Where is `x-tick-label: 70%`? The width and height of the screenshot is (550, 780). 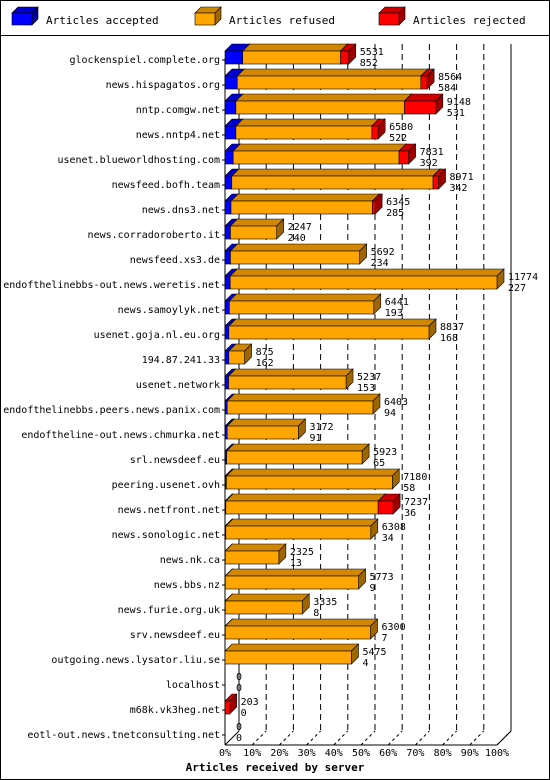
x-tick-label: 70% is located at coordinates (415, 753).